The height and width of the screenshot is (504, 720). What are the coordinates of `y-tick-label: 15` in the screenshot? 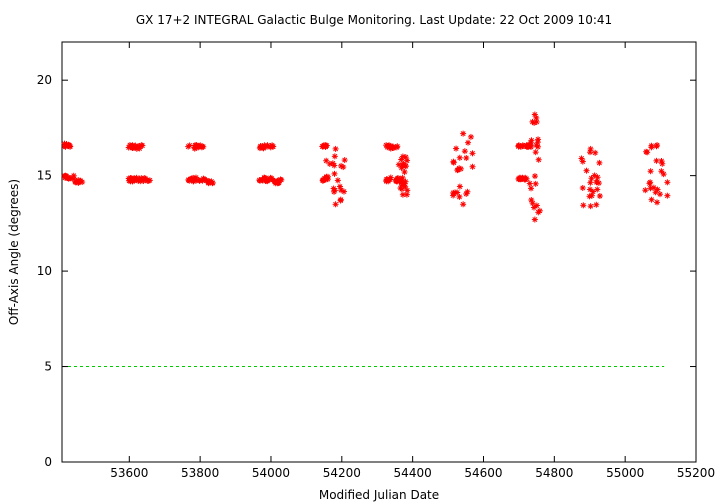 It's located at (44, 176).